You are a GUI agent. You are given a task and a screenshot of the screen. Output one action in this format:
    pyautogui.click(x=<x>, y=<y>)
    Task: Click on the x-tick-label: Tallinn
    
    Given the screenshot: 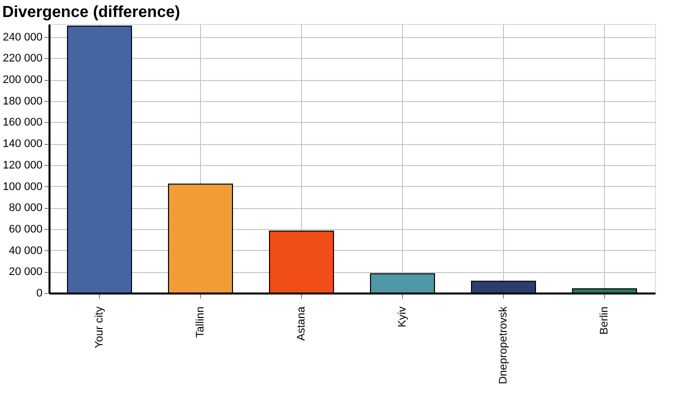 What is the action you would take?
    pyautogui.click(x=200, y=322)
    